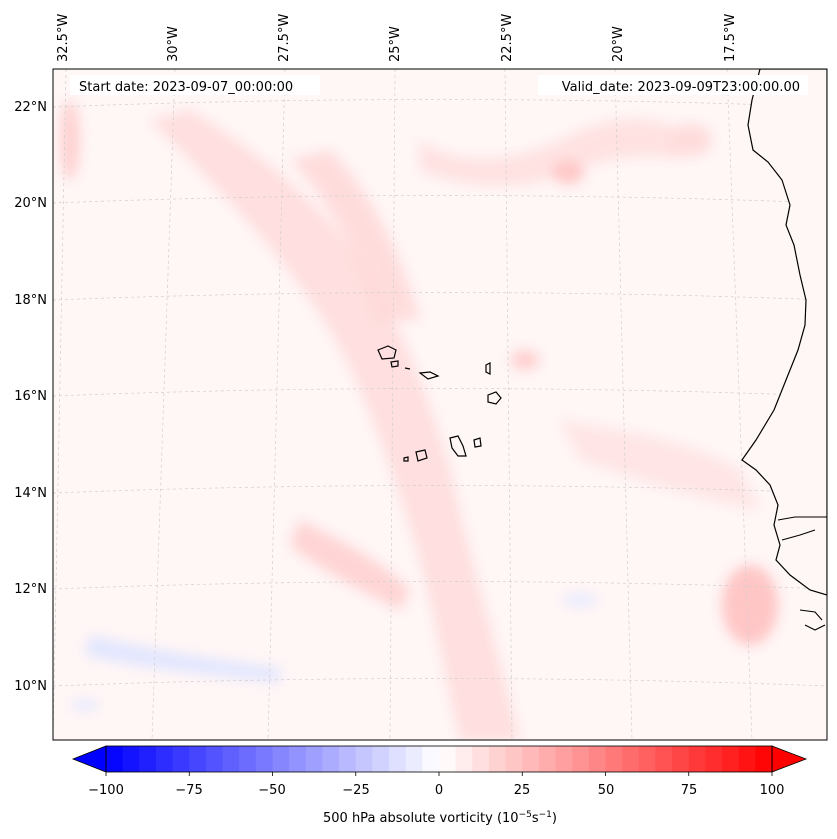  I want to click on island-santiago, so click(458, 446).